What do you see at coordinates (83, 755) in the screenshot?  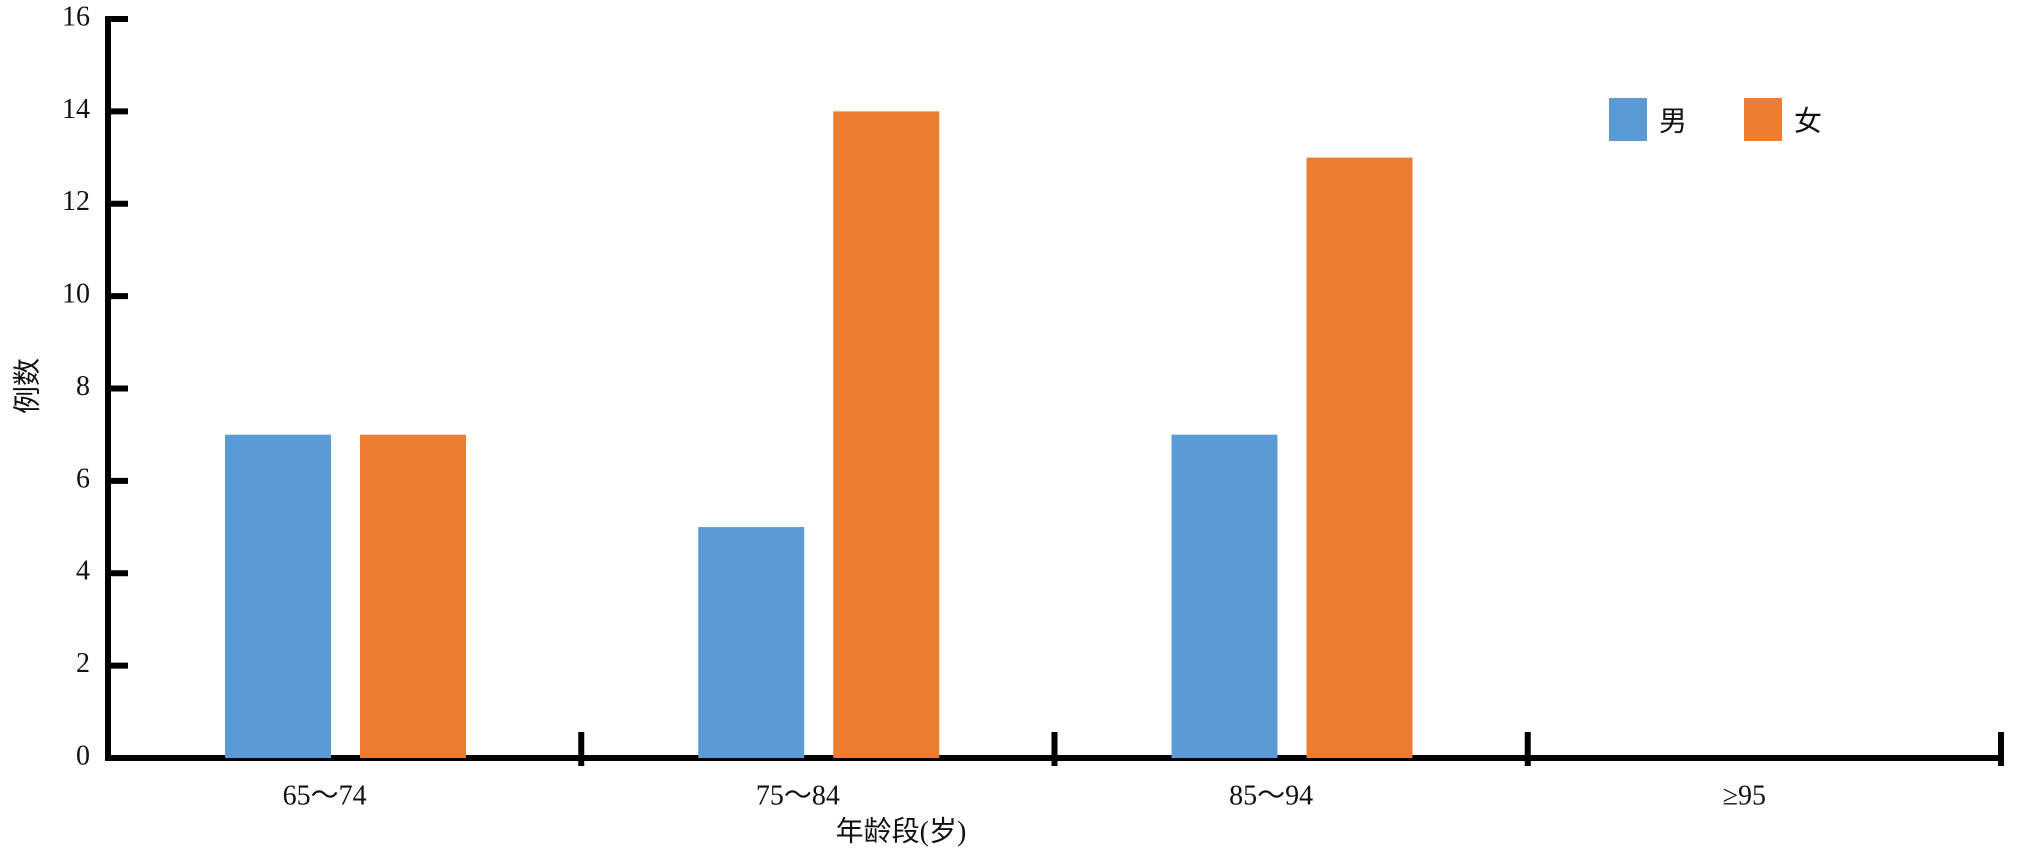 I see `y-tick-label: 0` at bounding box center [83, 755].